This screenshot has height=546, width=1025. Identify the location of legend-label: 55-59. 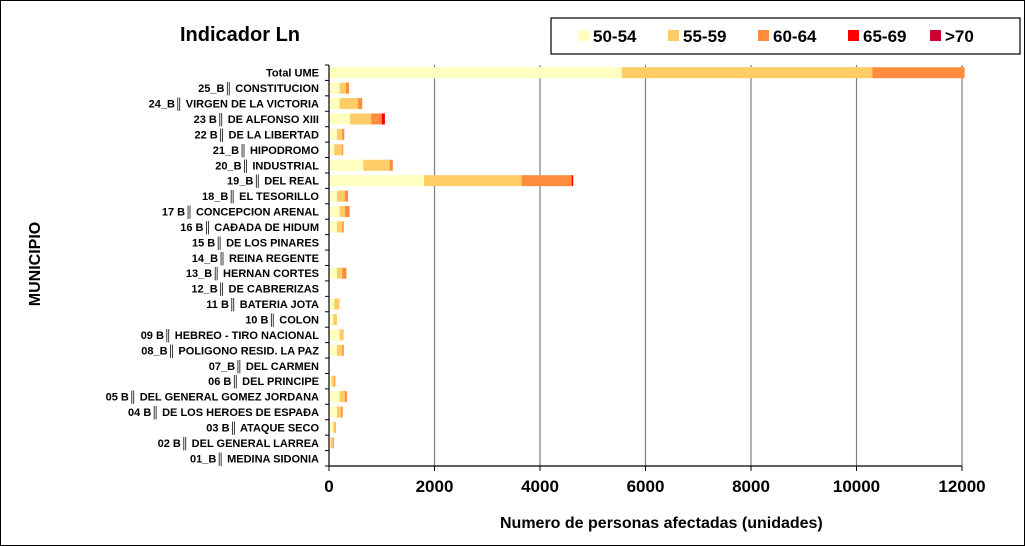
(704, 36).